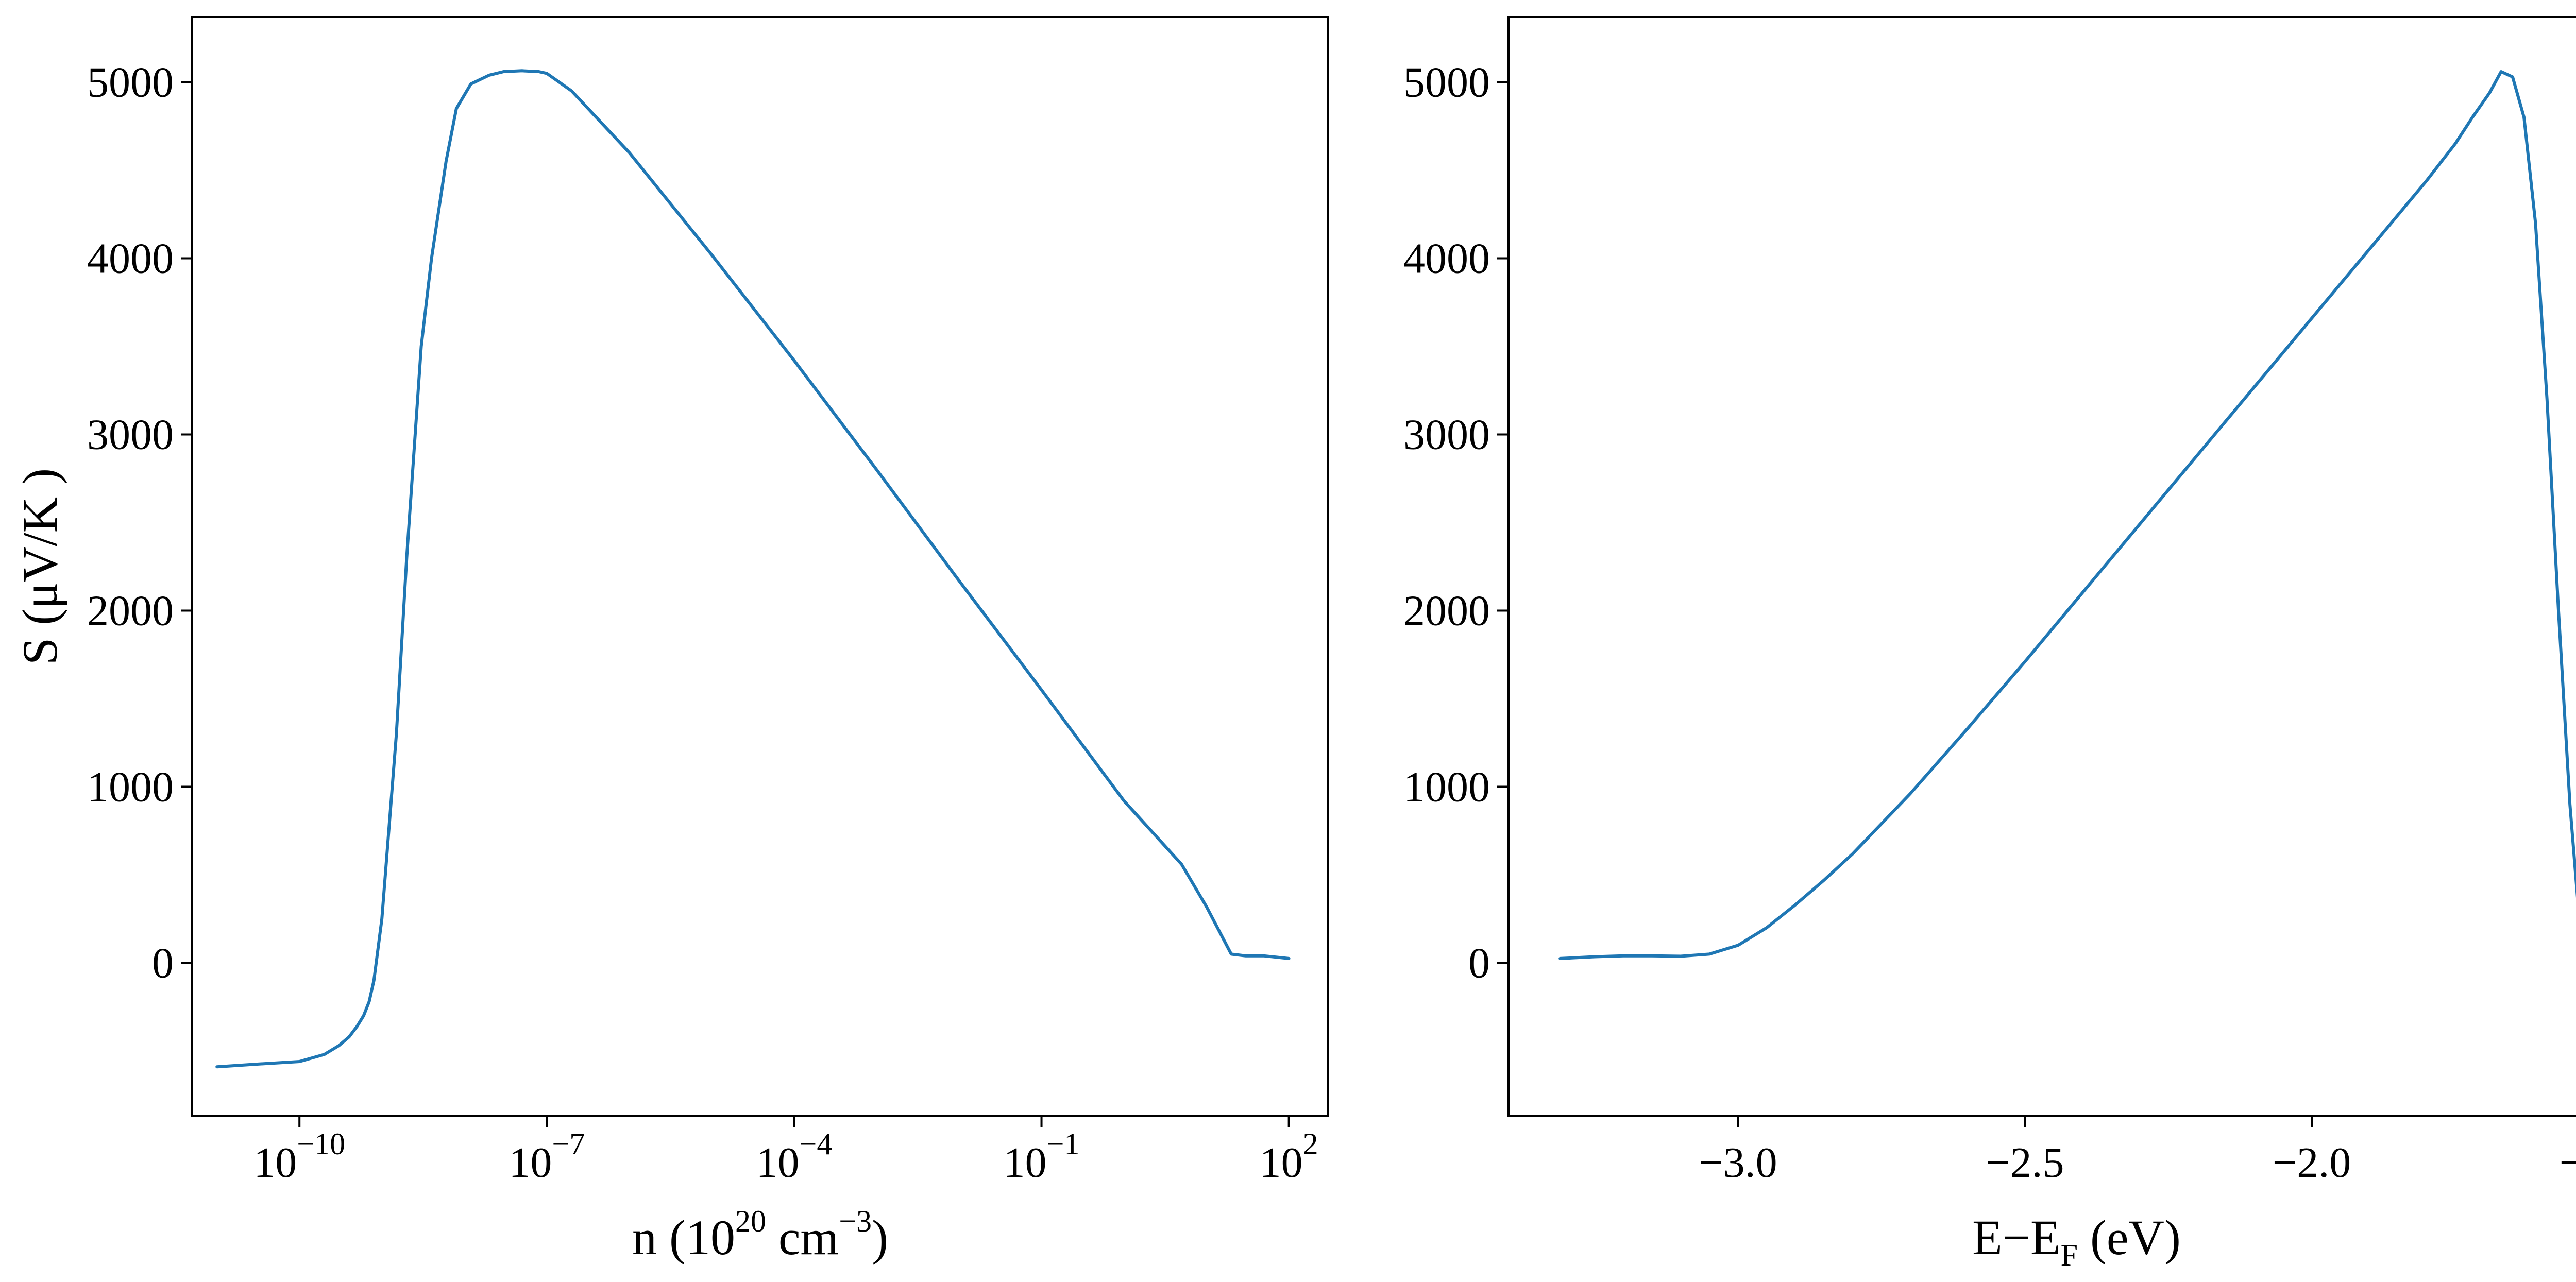  Describe the element at coordinates (802, 1237) in the screenshot. I see `x-axis-label-part: cm` at that location.